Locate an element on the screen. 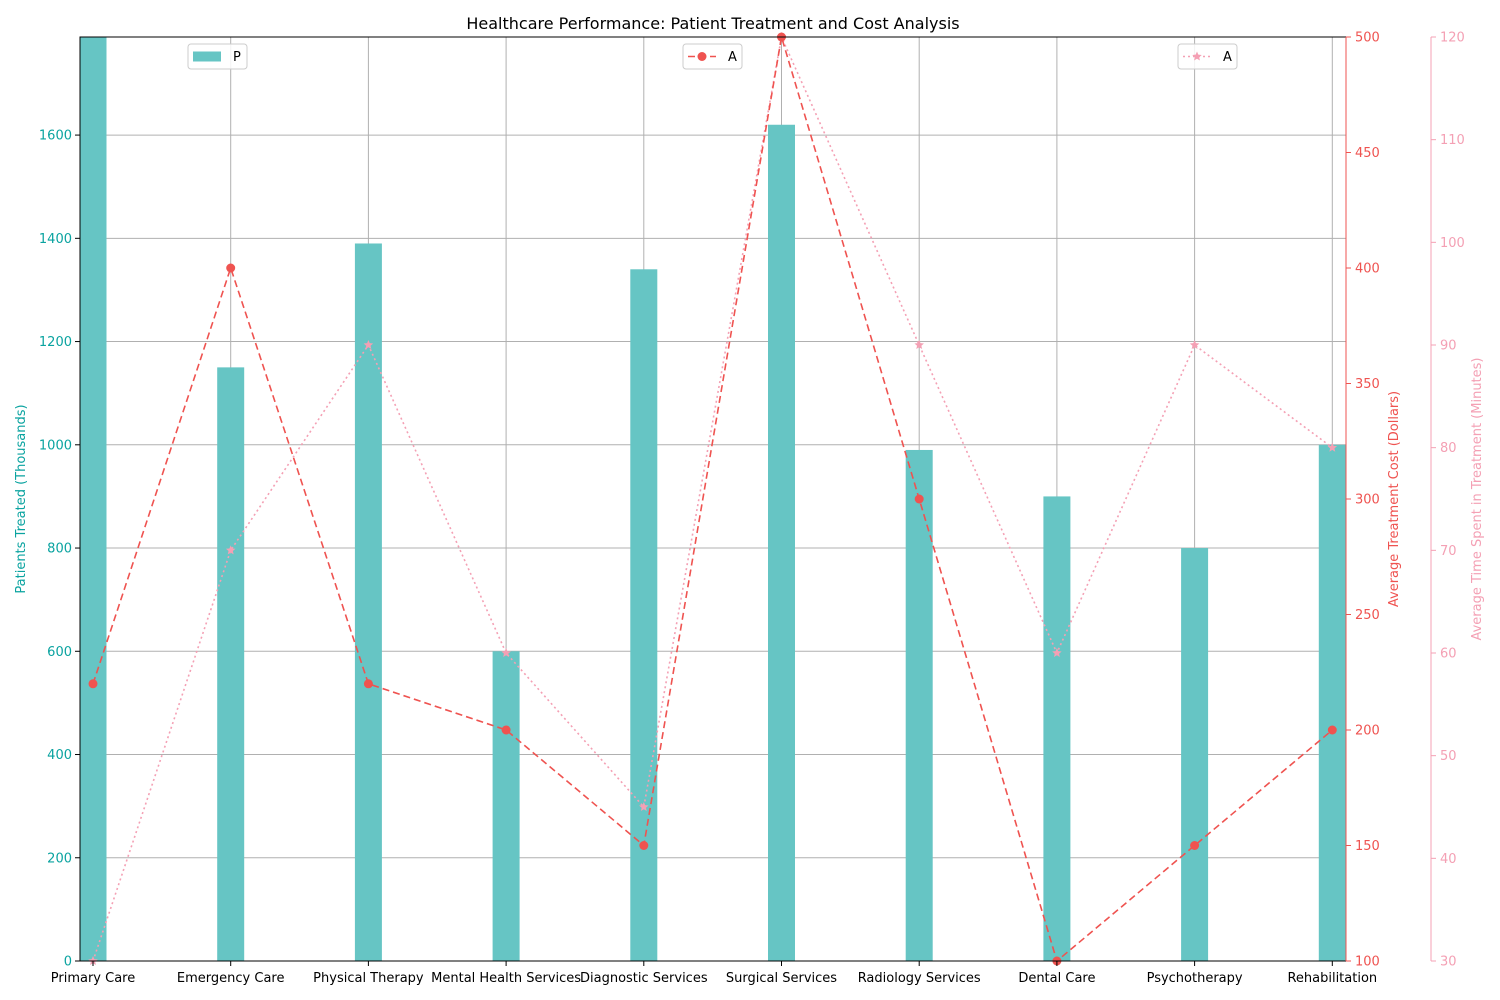 Image resolution: width=1500 pixels, height=1000 pixels. x-tick-label: Psychotherapy is located at coordinates (1195, 978).